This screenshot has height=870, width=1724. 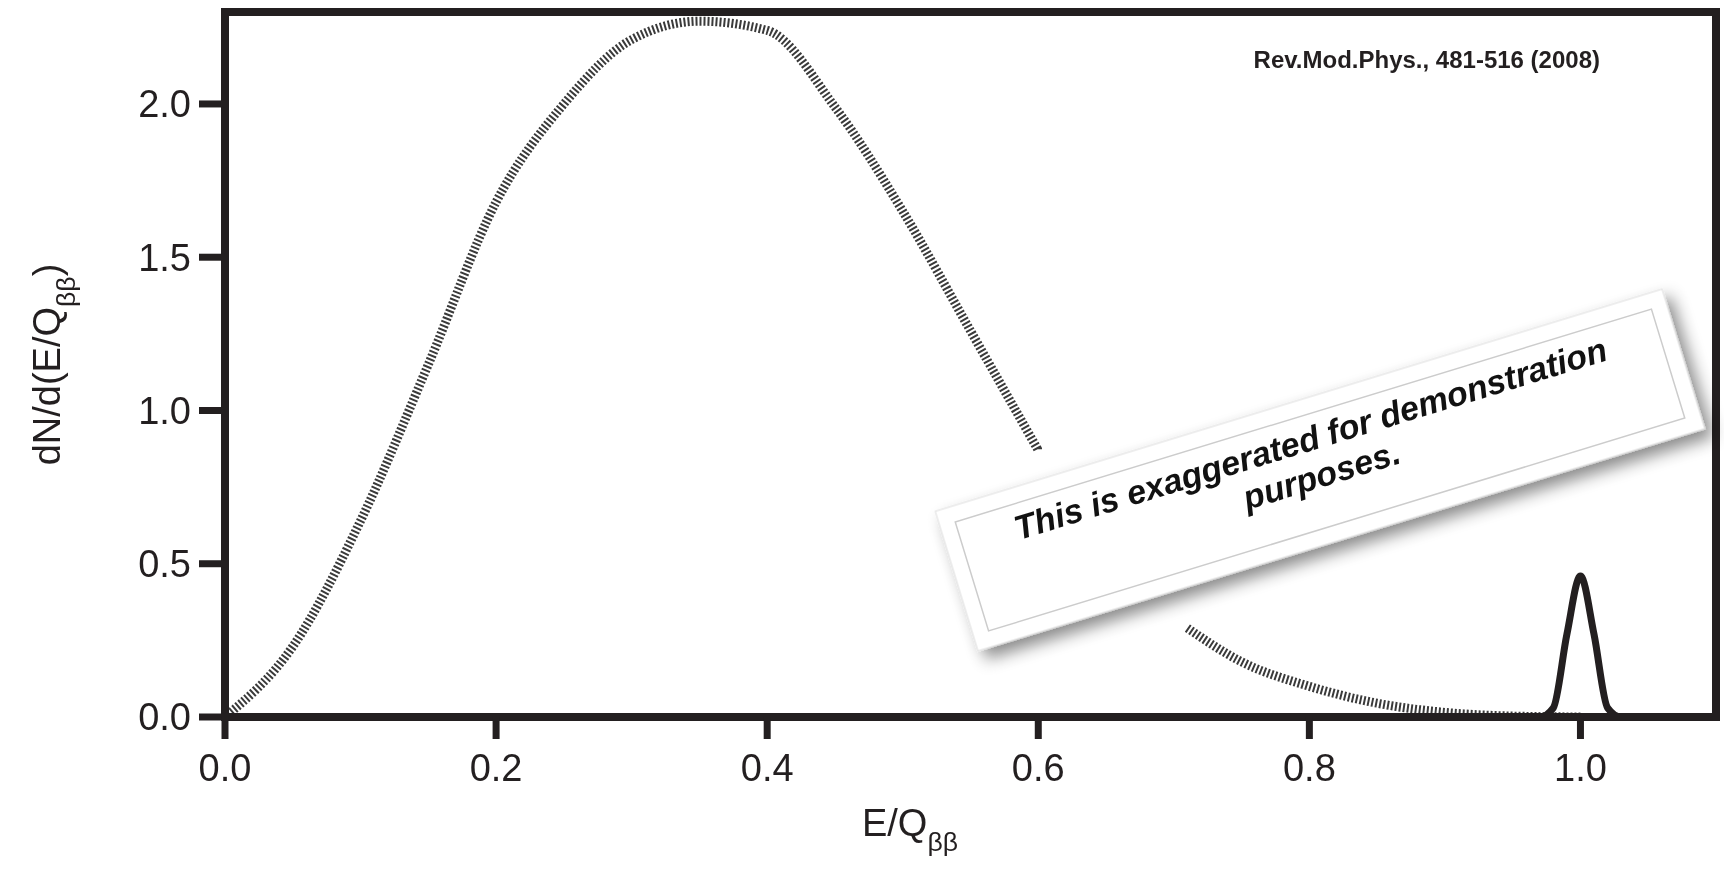 What do you see at coordinates (164, 564) in the screenshot?
I see `y-tick-label: 0.5` at bounding box center [164, 564].